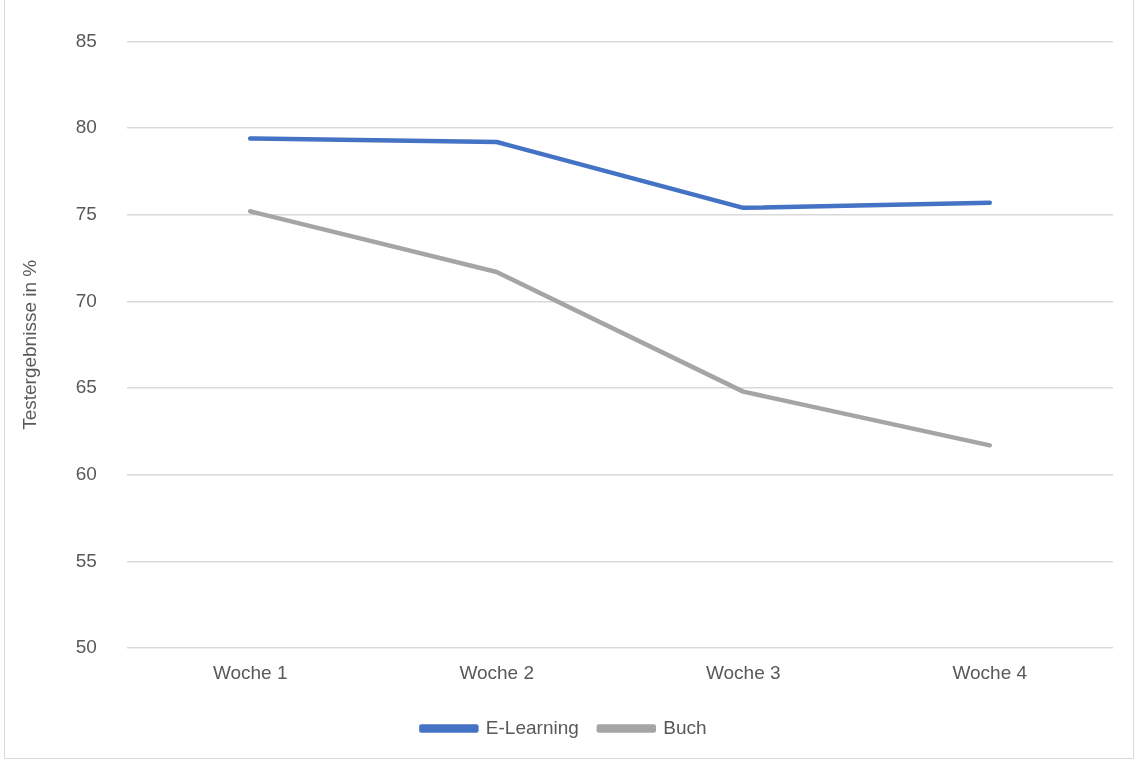 The height and width of the screenshot is (763, 1138). I want to click on x-tick-label: Woche 2, so click(497, 672).